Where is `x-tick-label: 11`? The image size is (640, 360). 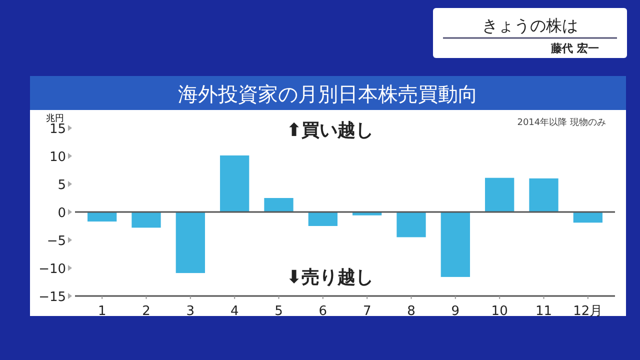 x-tick-label: 11 is located at coordinates (543, 311).